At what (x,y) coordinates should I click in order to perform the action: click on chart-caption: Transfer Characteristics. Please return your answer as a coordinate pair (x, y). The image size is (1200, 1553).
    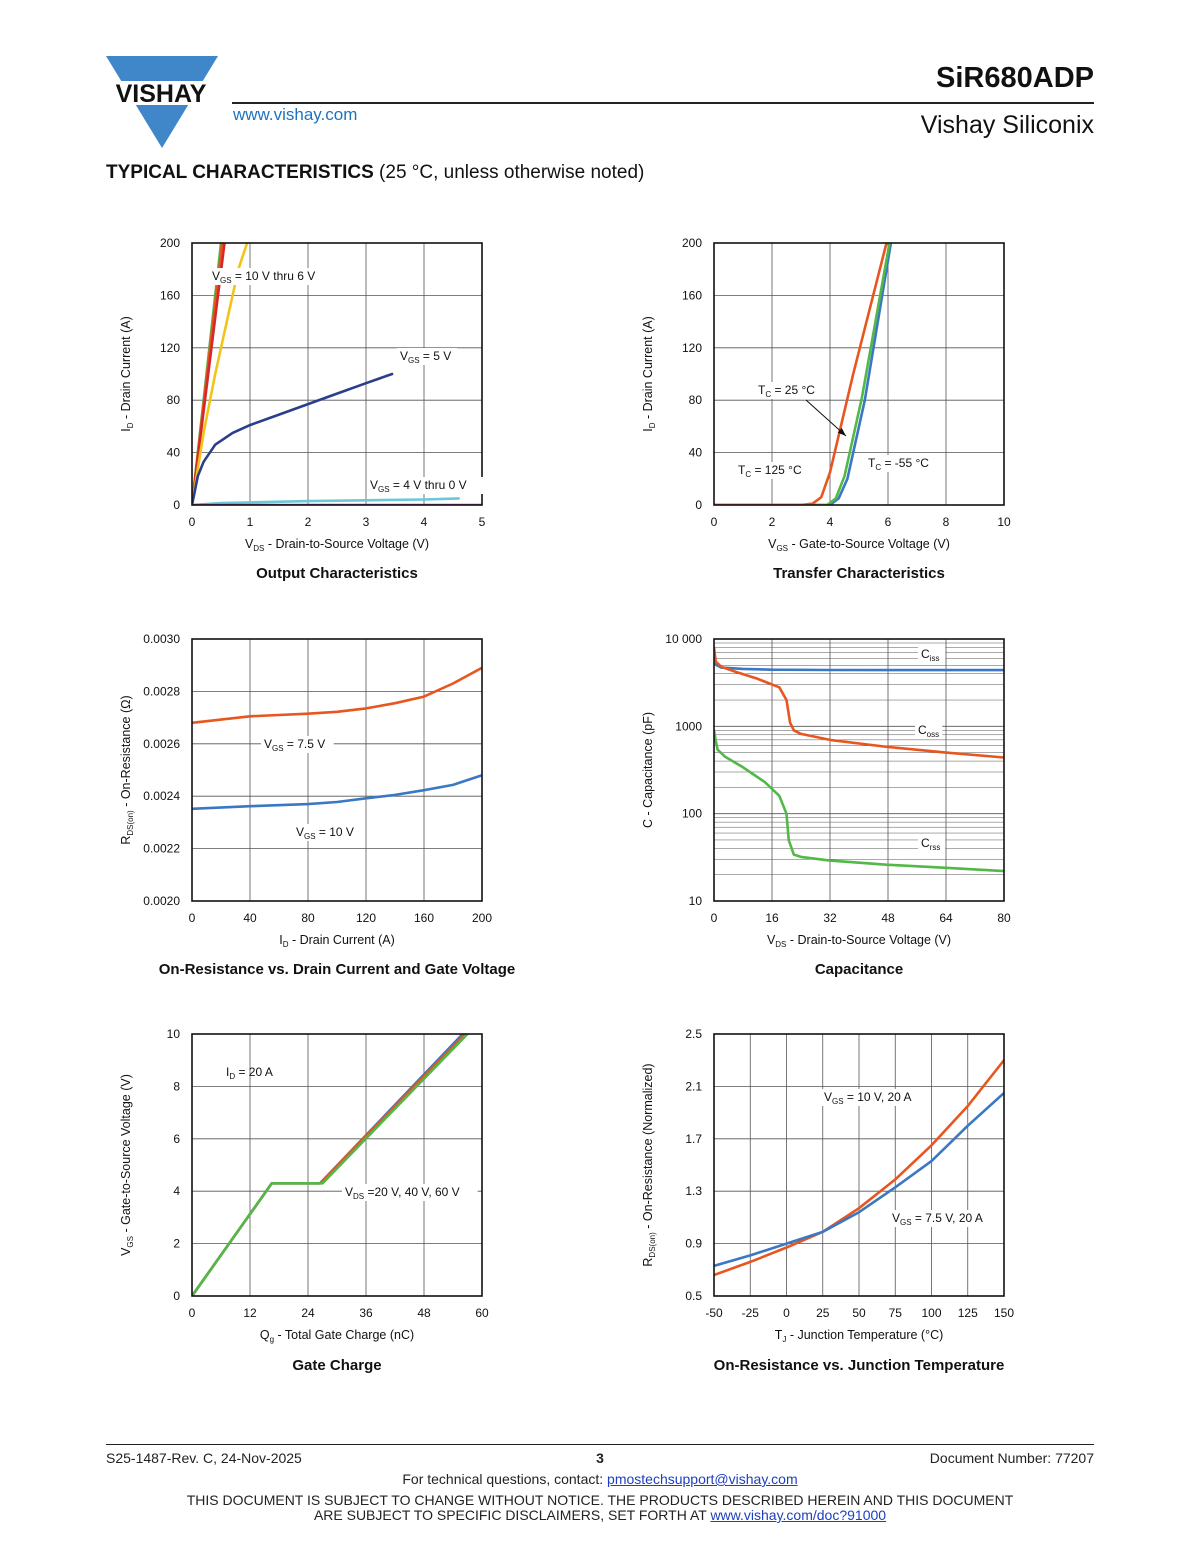
    Looking at the image, I should click on (859, 573).